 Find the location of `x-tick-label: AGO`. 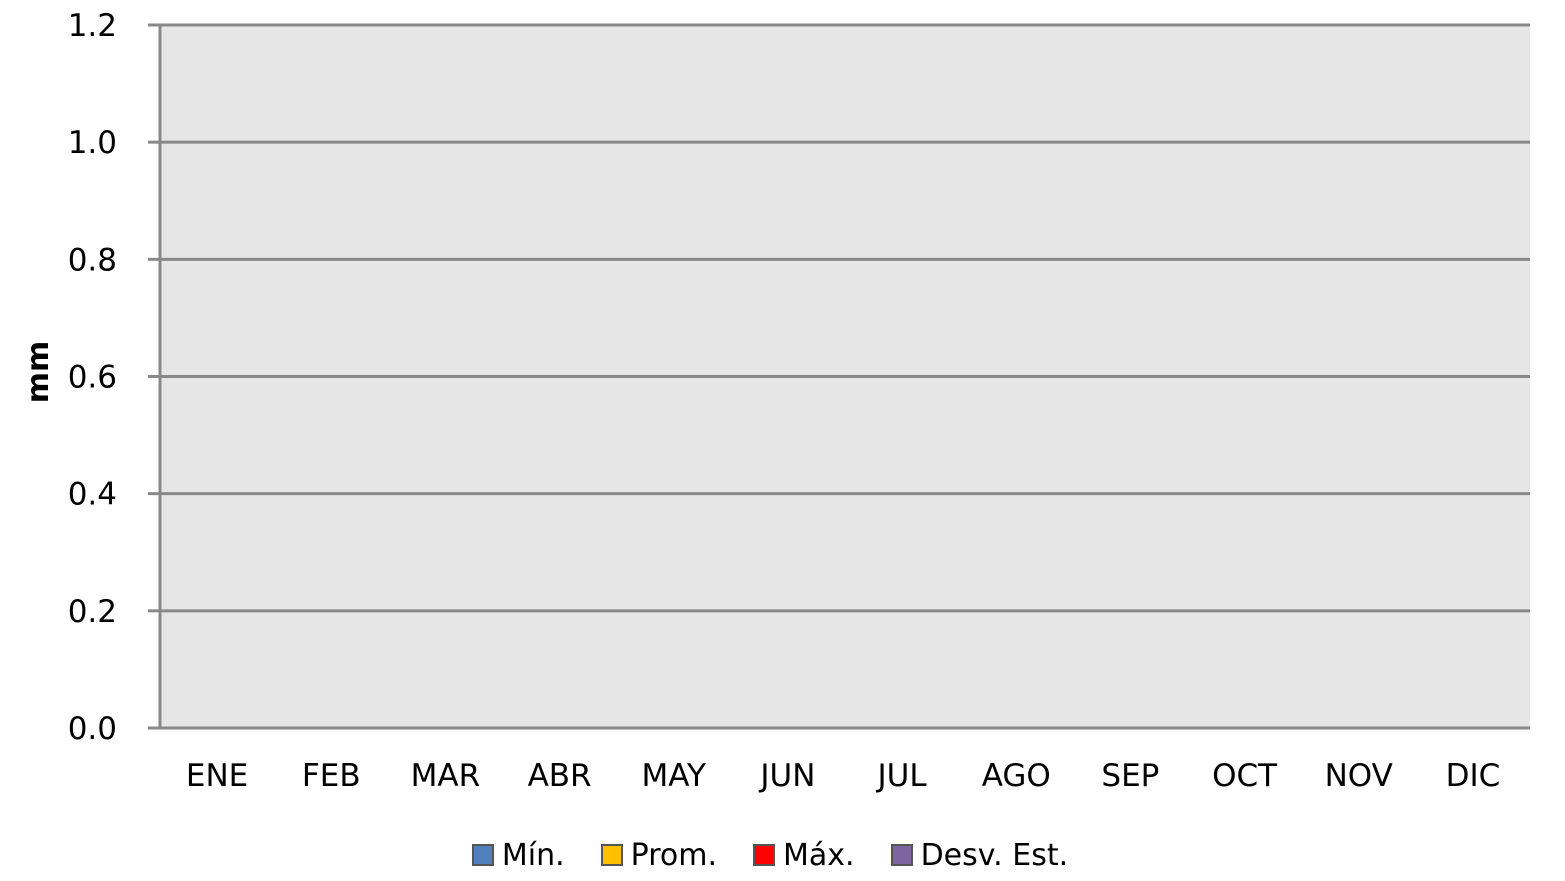

x-tick-label: AGO is located at coordinates (1016, 776).